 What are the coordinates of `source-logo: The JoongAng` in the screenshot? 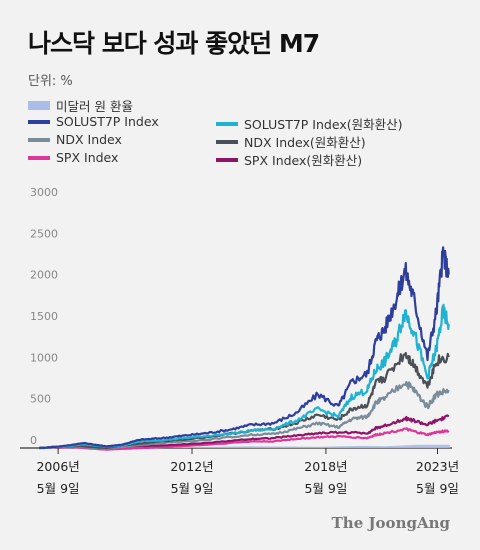 It's located at (390, 523).